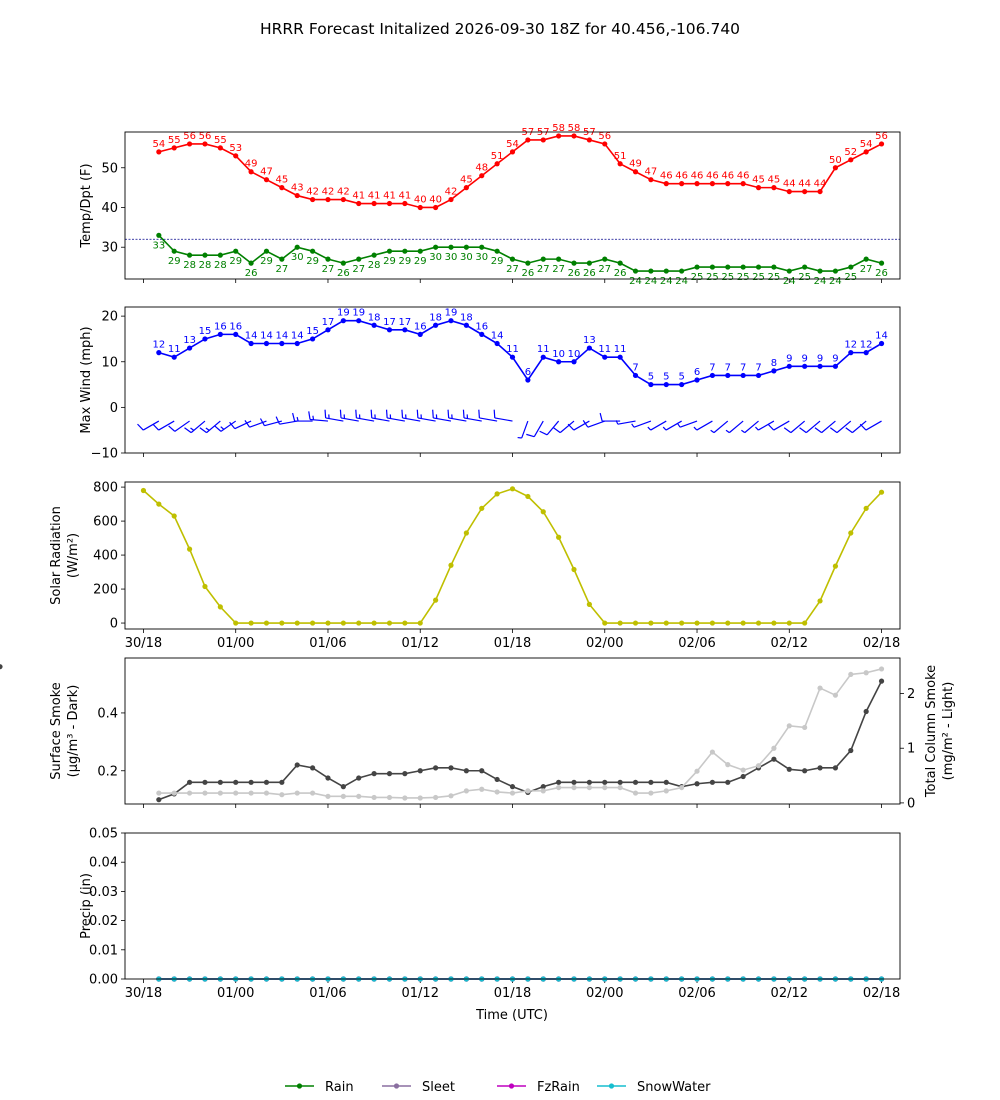 The image size is (1000, 1100). What do you see at coordinates (205, 331) in the screenshot?
I see `max-wind-data-label: 15` at bounding box center [205, 331].